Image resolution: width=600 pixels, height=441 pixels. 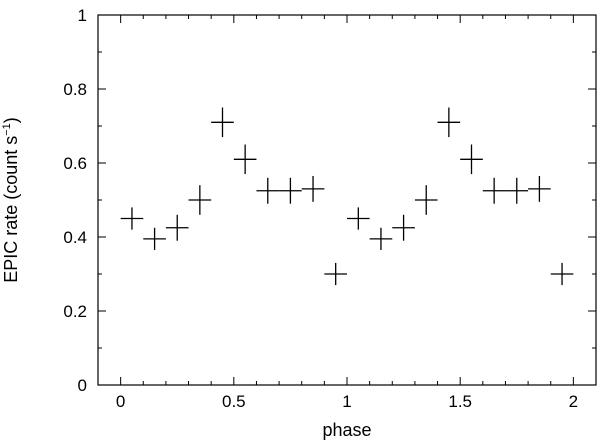 I want to click on x-tick-label: 0, so click(x=120, y=401).